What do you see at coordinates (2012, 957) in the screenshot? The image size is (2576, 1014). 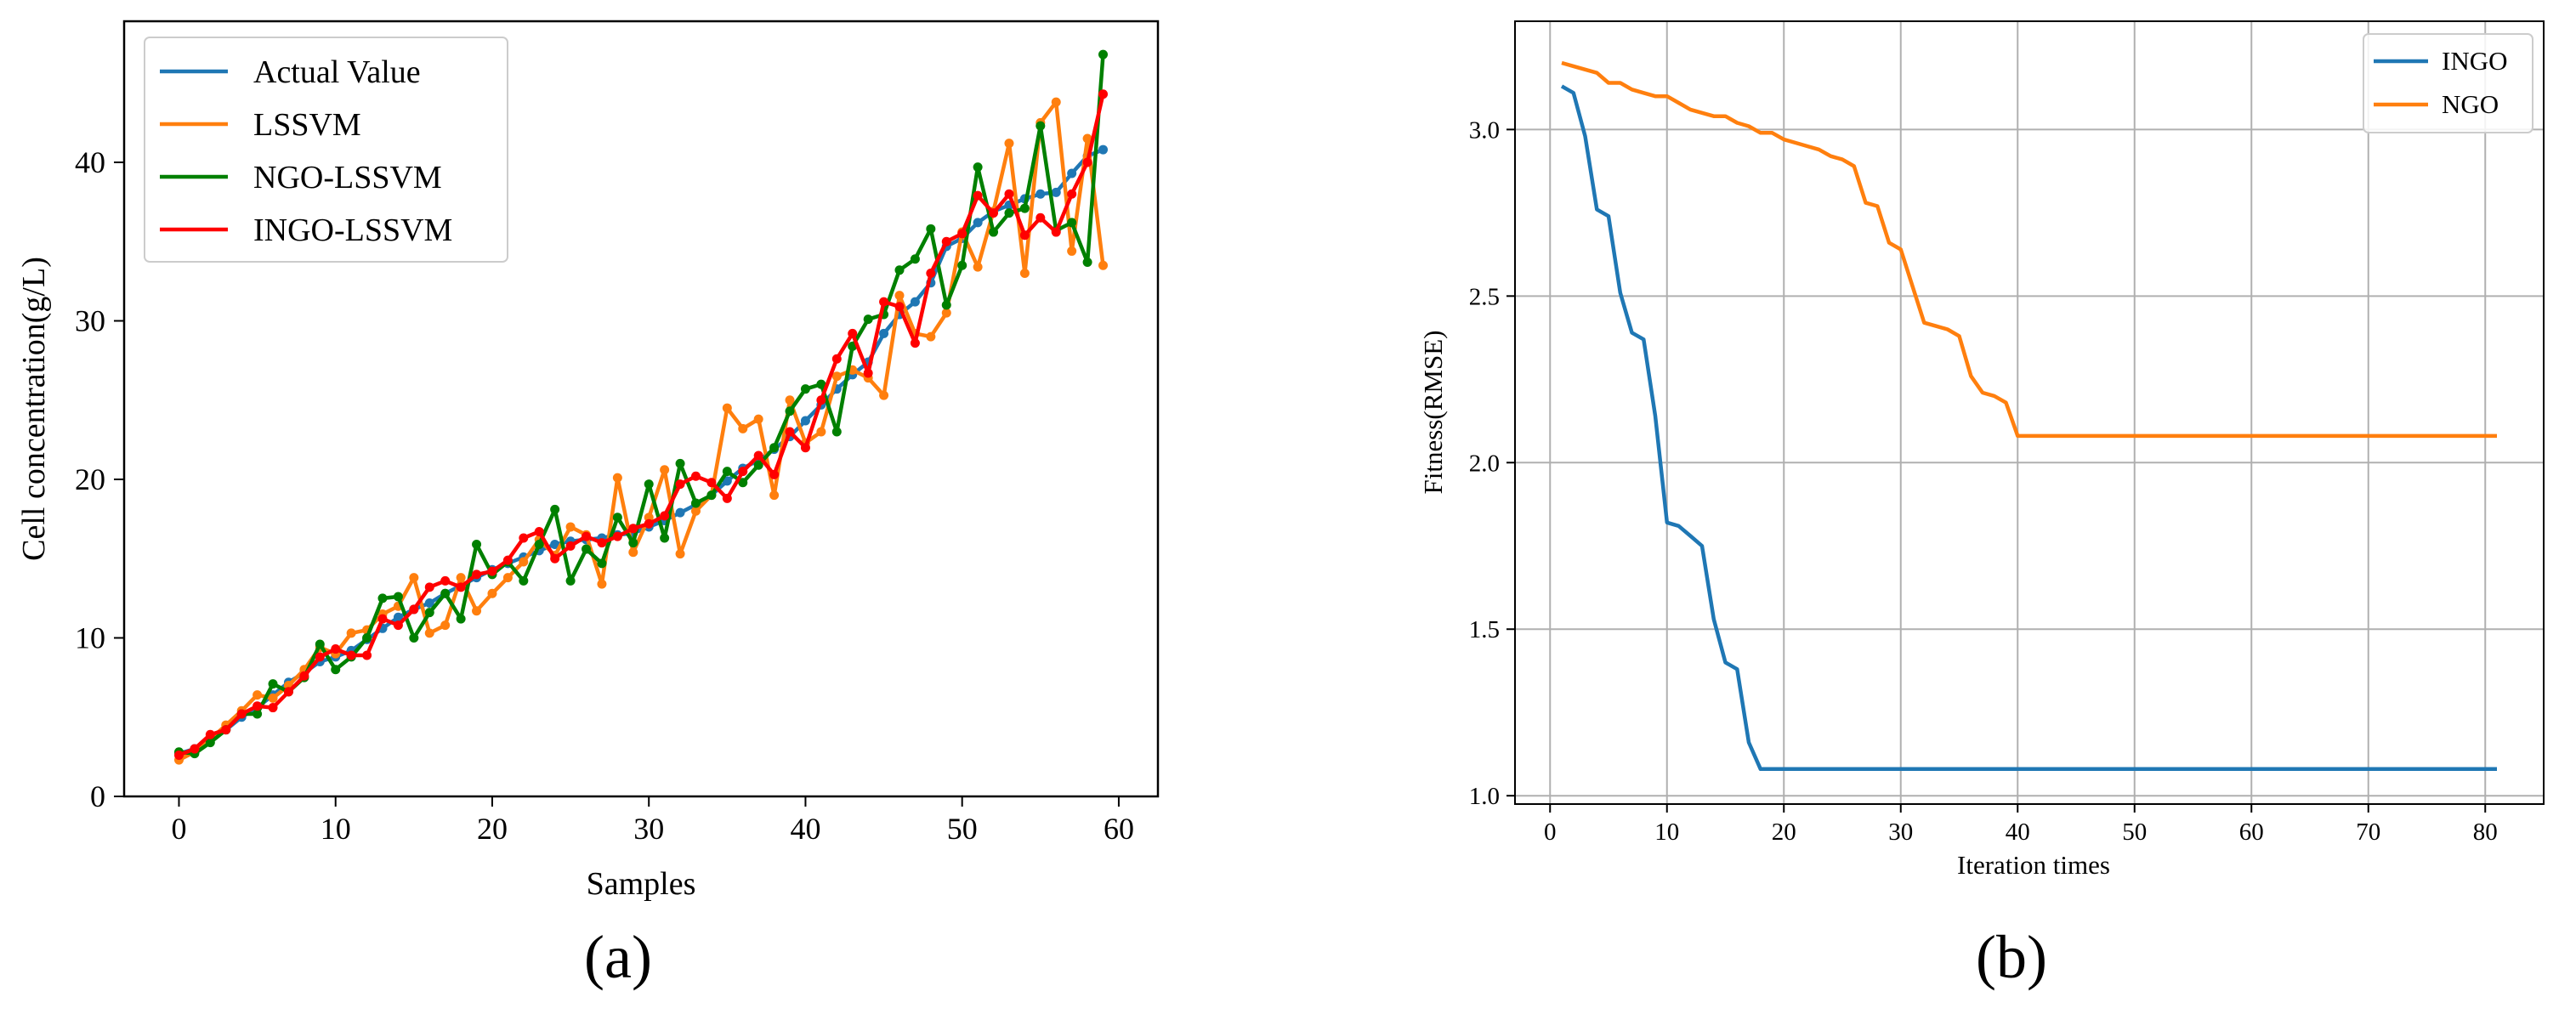 I see `panel-label-b: (b)` at bounding box center [2012, 957].